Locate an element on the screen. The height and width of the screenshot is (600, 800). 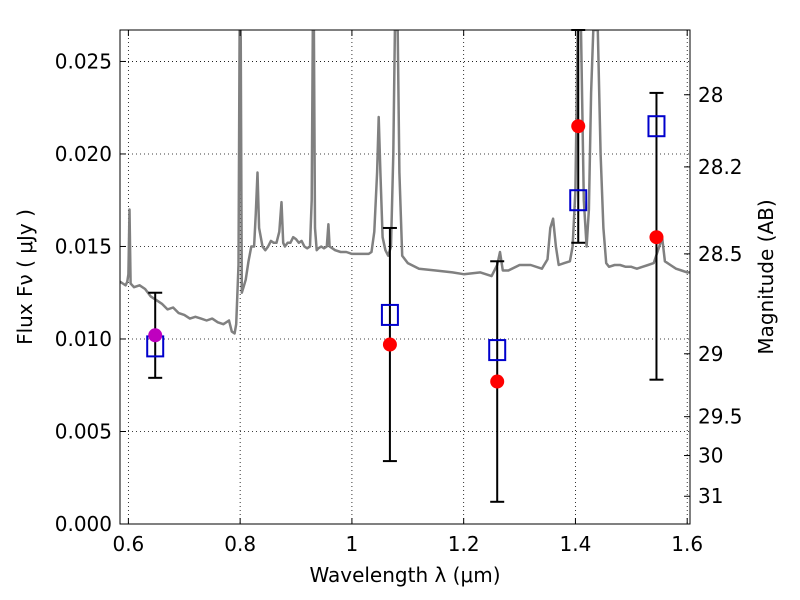
right-tick-label: 28 is located at coordinates (710, 95).